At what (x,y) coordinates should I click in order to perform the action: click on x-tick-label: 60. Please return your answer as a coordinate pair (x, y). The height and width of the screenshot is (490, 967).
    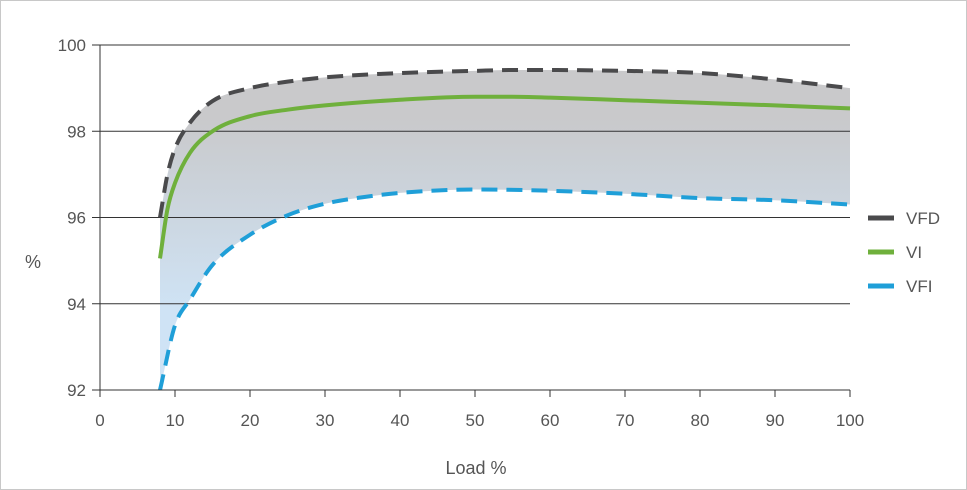
    Looking at the image, I should click on (550, 420).